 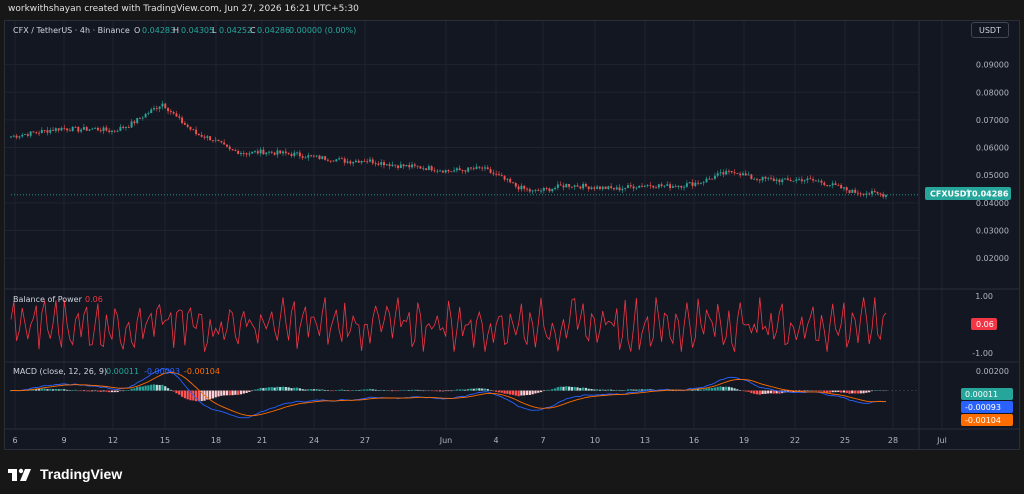 What do you see at coordinates (253, 30) in the screenshot?
I see `close-label: C` at bounding box center [253, 30].